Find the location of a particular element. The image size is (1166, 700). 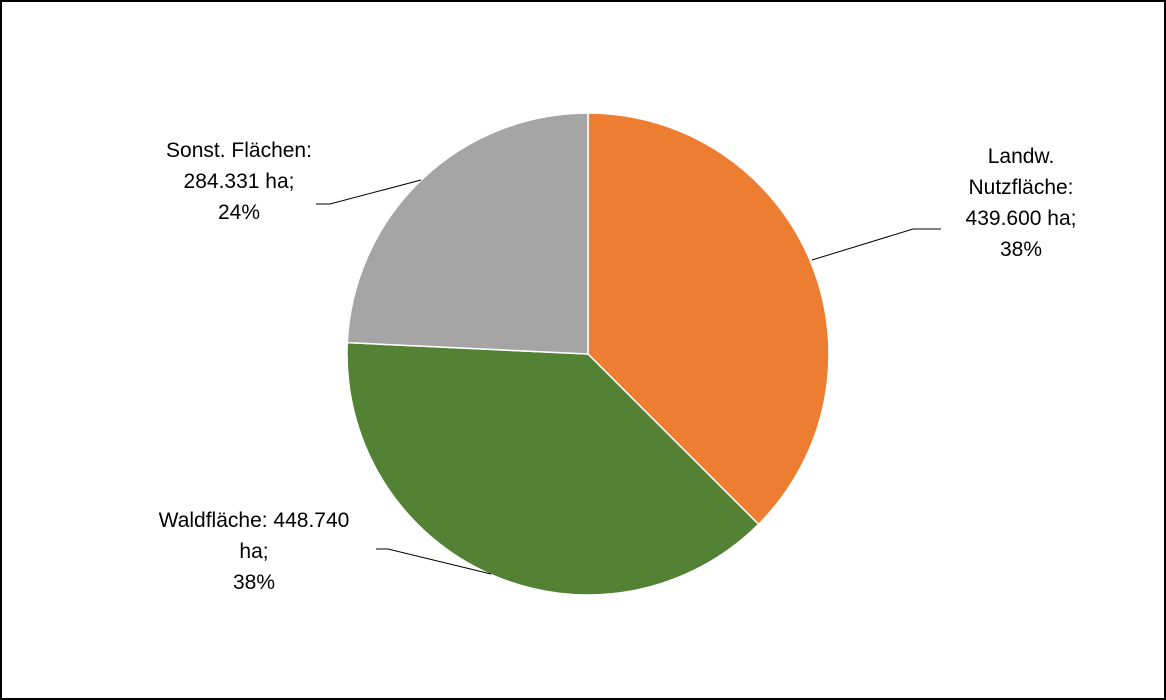

data-label-line: Nutzfläche: is located at coordinates (1020, 187).